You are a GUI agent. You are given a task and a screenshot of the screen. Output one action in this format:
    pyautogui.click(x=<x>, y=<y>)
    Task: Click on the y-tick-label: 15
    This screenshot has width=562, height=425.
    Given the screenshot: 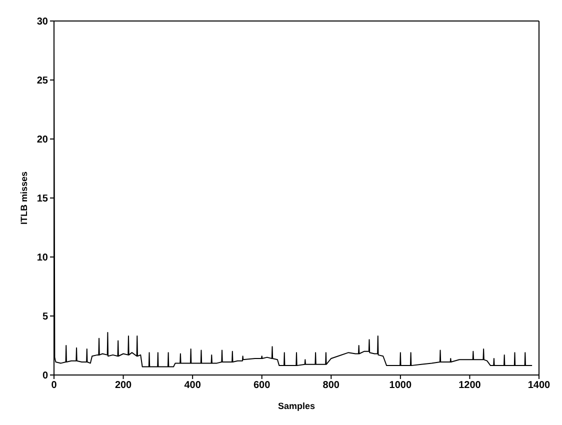 What is the action you would take?
    pyautogui.click(x=42, y=199)
    